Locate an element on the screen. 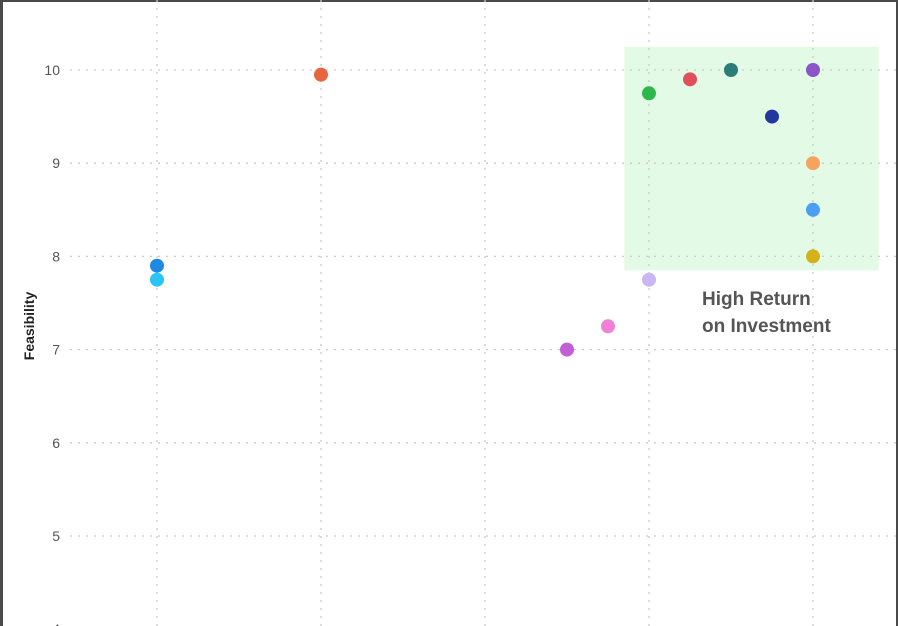  y-tick-label: 9 is located at coordinates (56, 163).